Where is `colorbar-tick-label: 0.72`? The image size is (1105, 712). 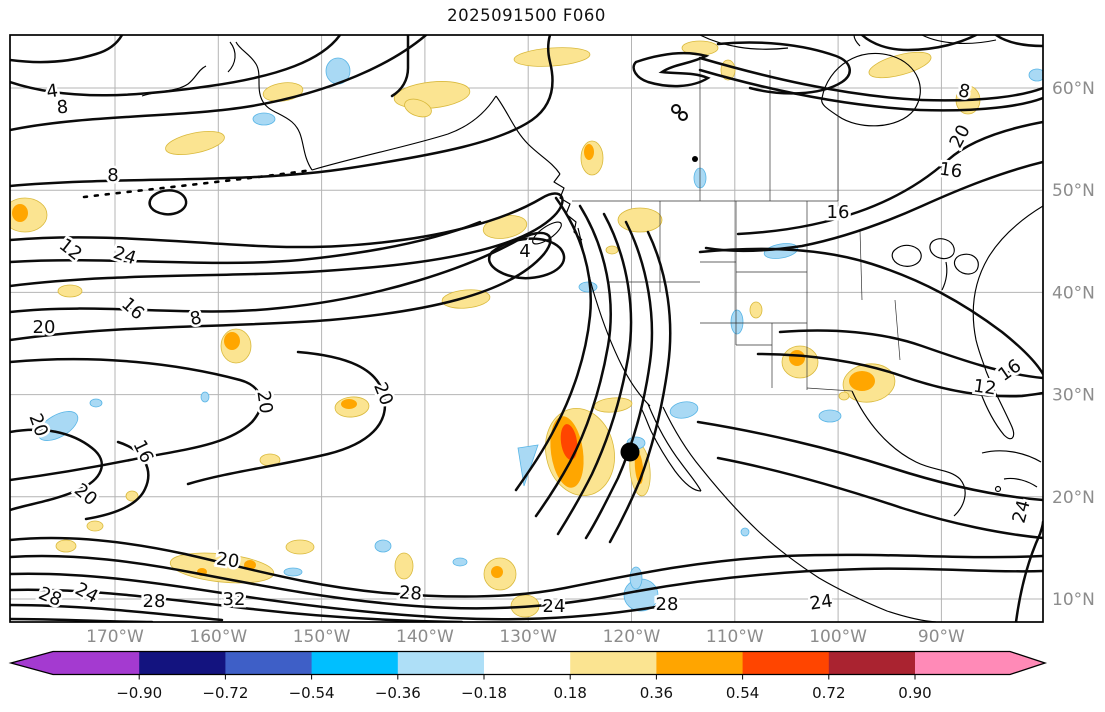
colorbar-tick-label: 0.72 is located at coordinates (828, 693).